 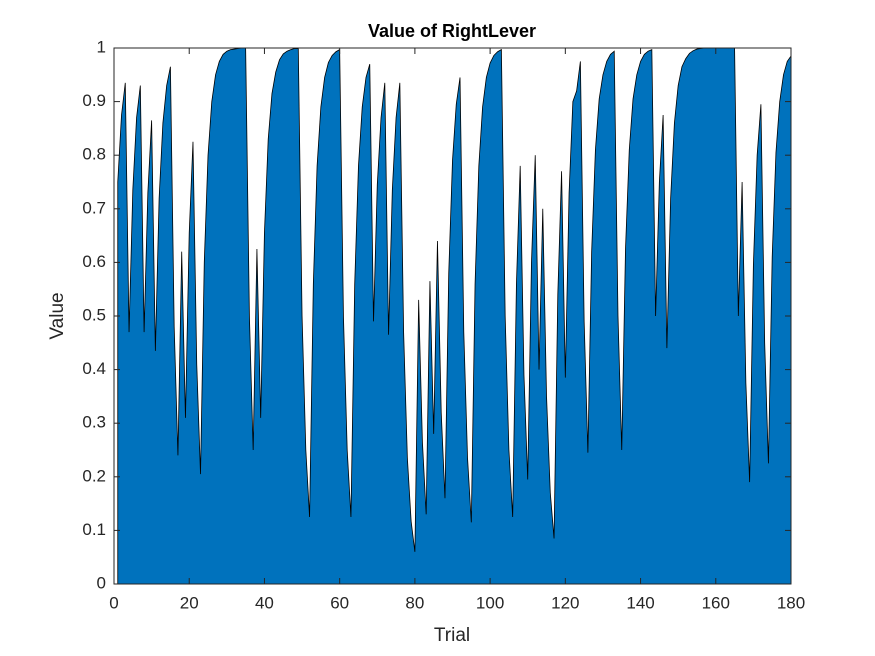 I want to click on x-tick-label: 20, so click(x=189, y=602).